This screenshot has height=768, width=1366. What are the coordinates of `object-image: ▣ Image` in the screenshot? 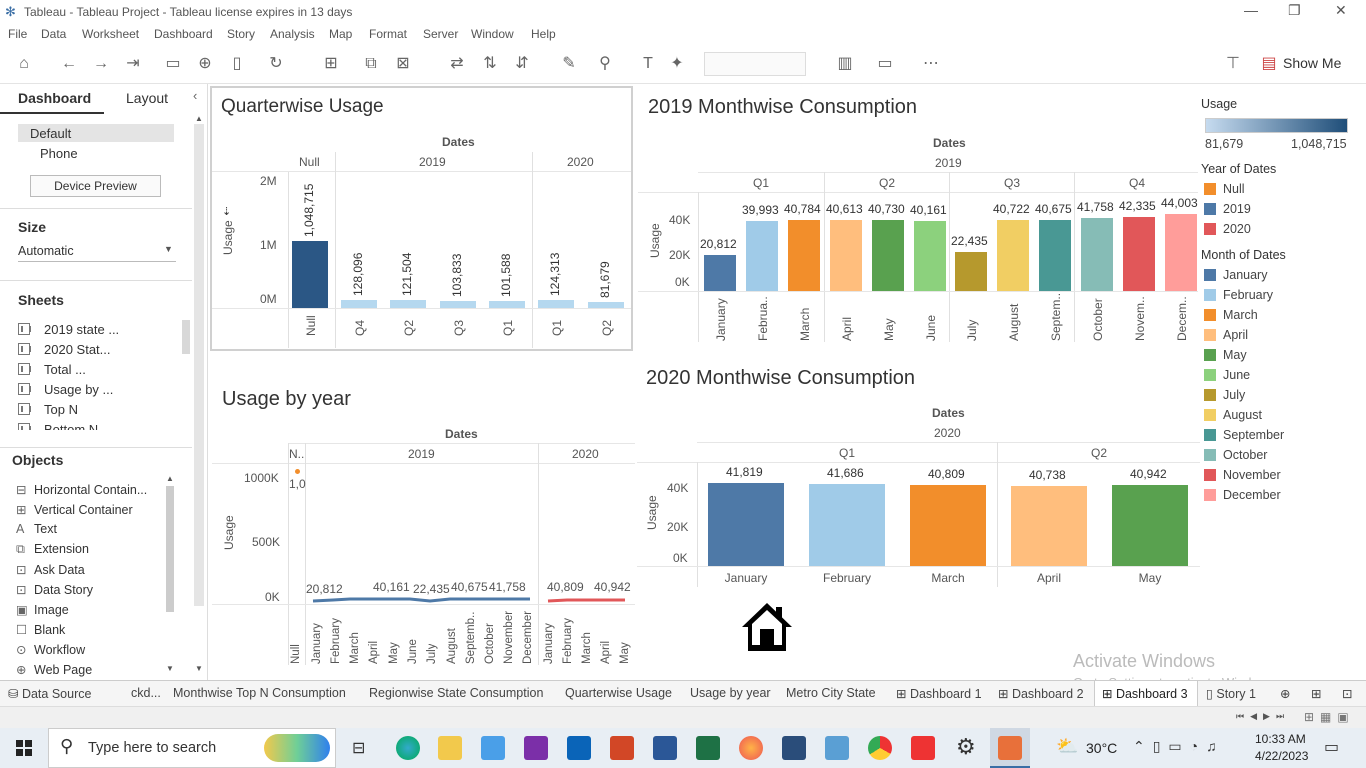 It's located at (42, 610).